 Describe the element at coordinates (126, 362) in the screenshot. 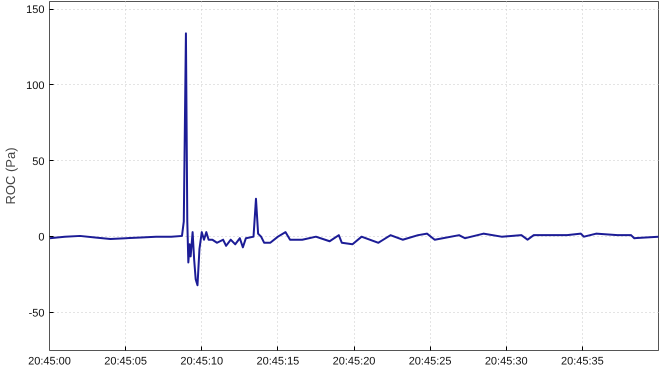

I see `x-tick-label: 20:45:05` at that location.